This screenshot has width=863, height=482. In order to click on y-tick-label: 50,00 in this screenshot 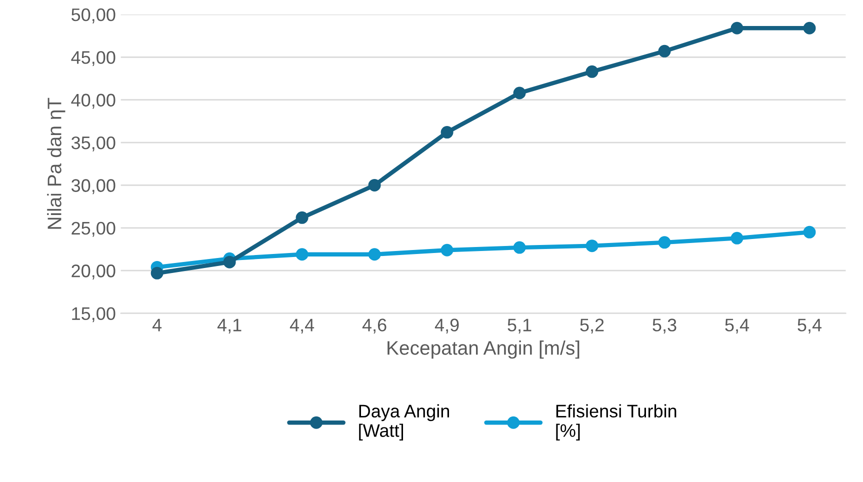, I will do `click(94, 16)`.